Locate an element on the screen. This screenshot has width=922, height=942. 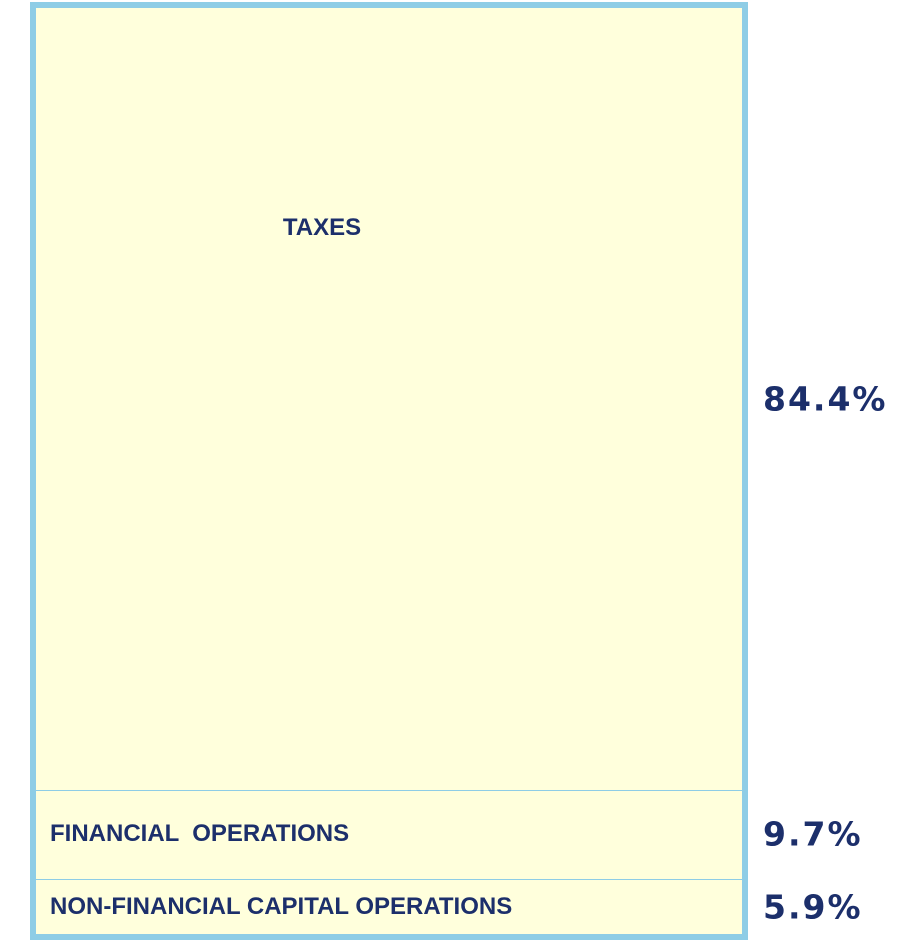
category-label: FINANCIAL OPERATIONS is located at coordinates (200, 834).